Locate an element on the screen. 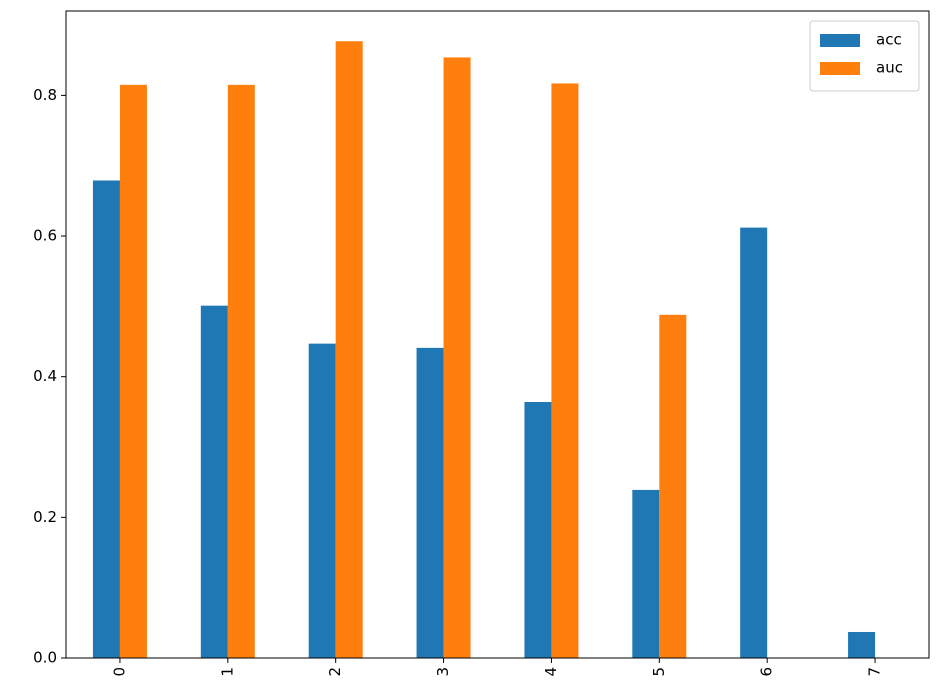 This screenshot has width=938, height=694. x-tick-label: 1 is located at coordinates (227, 672).